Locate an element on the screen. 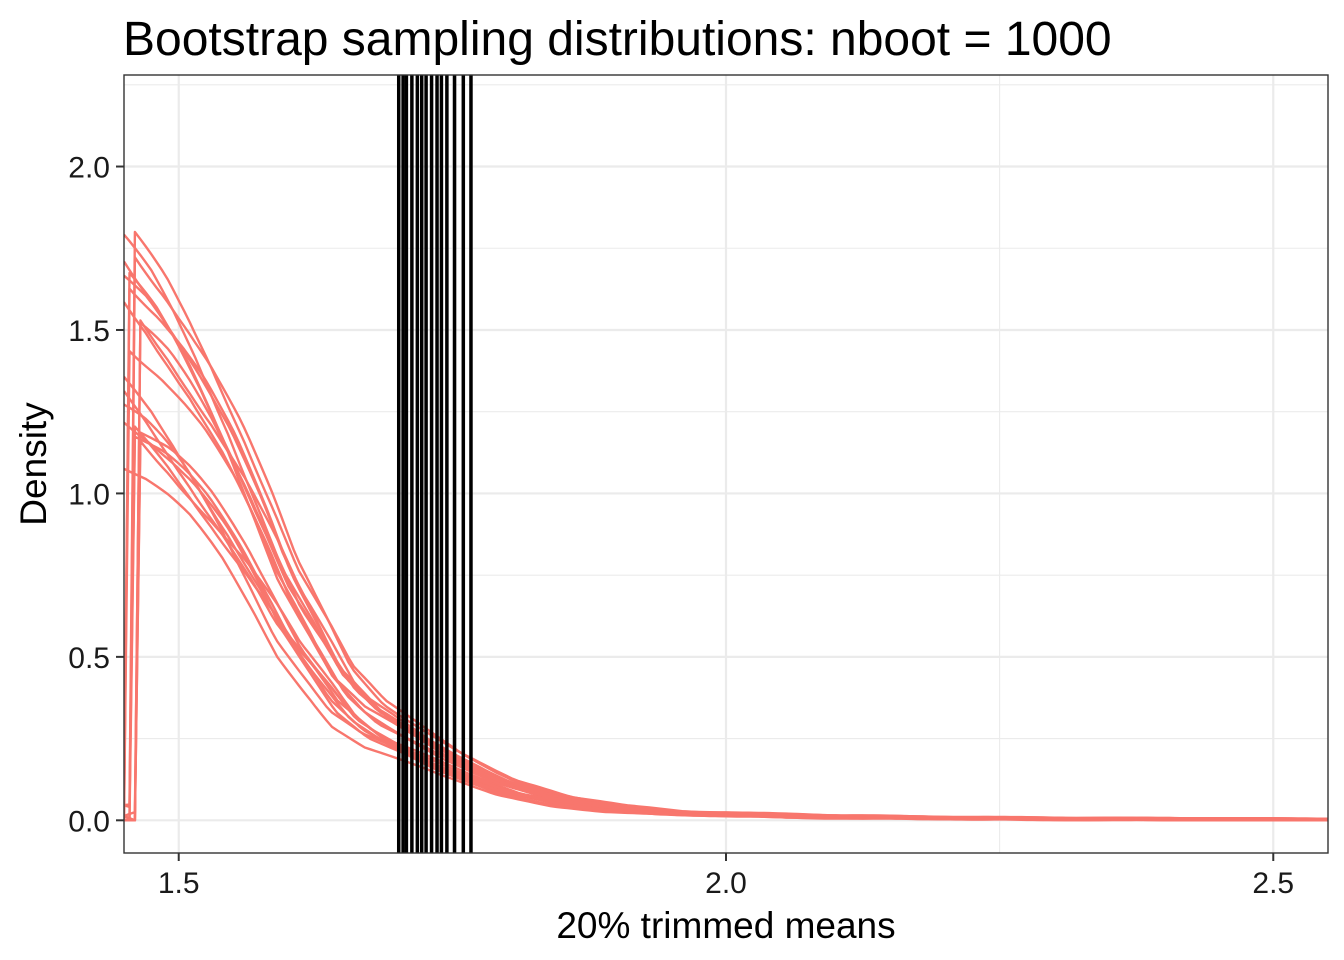  y-tick-label: 0.0 is located at coordinates (89, 821).